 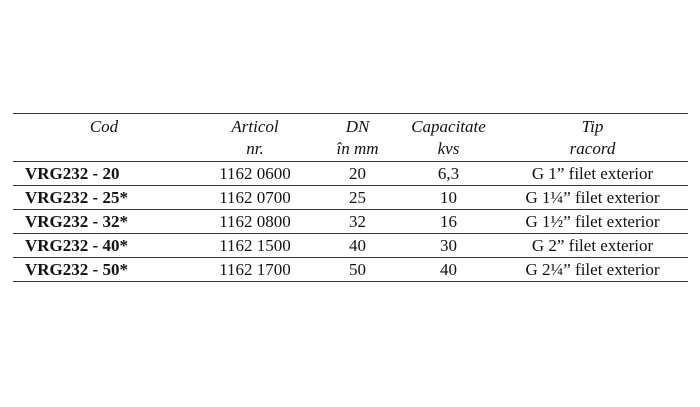 What do you see at coordinates (104, 137) in the screenshot?
I see `header-cell: Cod` at bounding box center [104, 137].